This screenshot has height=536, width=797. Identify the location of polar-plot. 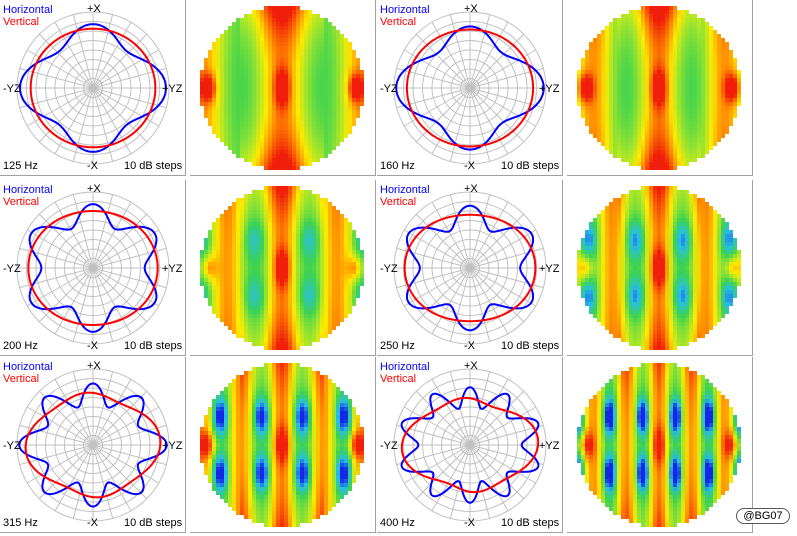
(93, 88).